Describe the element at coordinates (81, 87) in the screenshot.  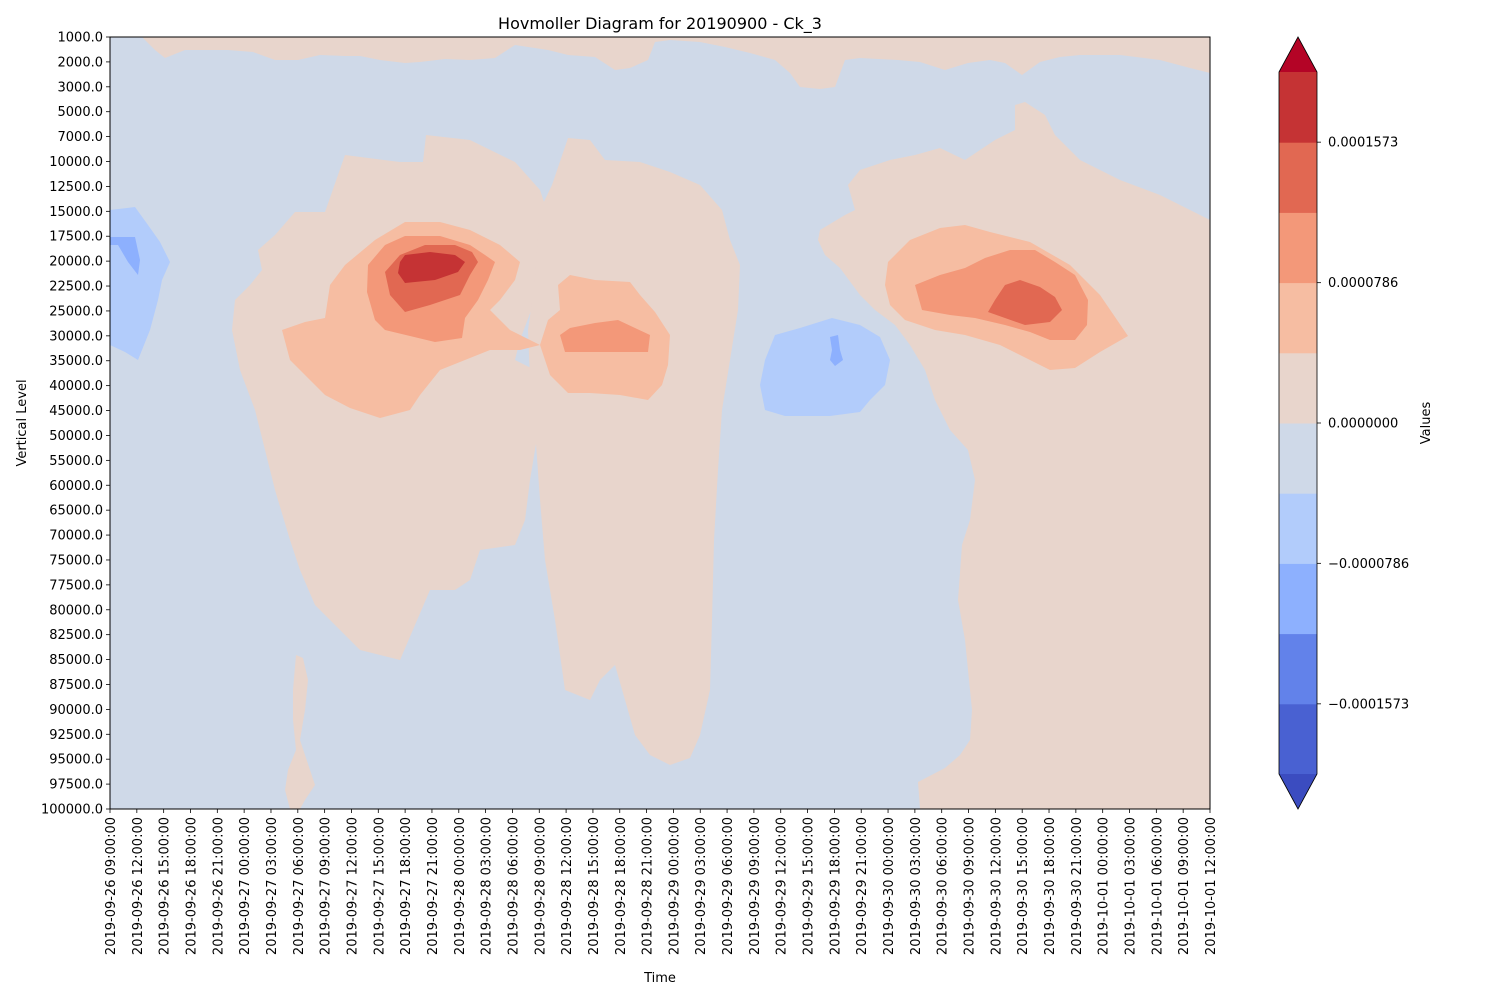
I see `y-tick-label: 3000.0` at that location.